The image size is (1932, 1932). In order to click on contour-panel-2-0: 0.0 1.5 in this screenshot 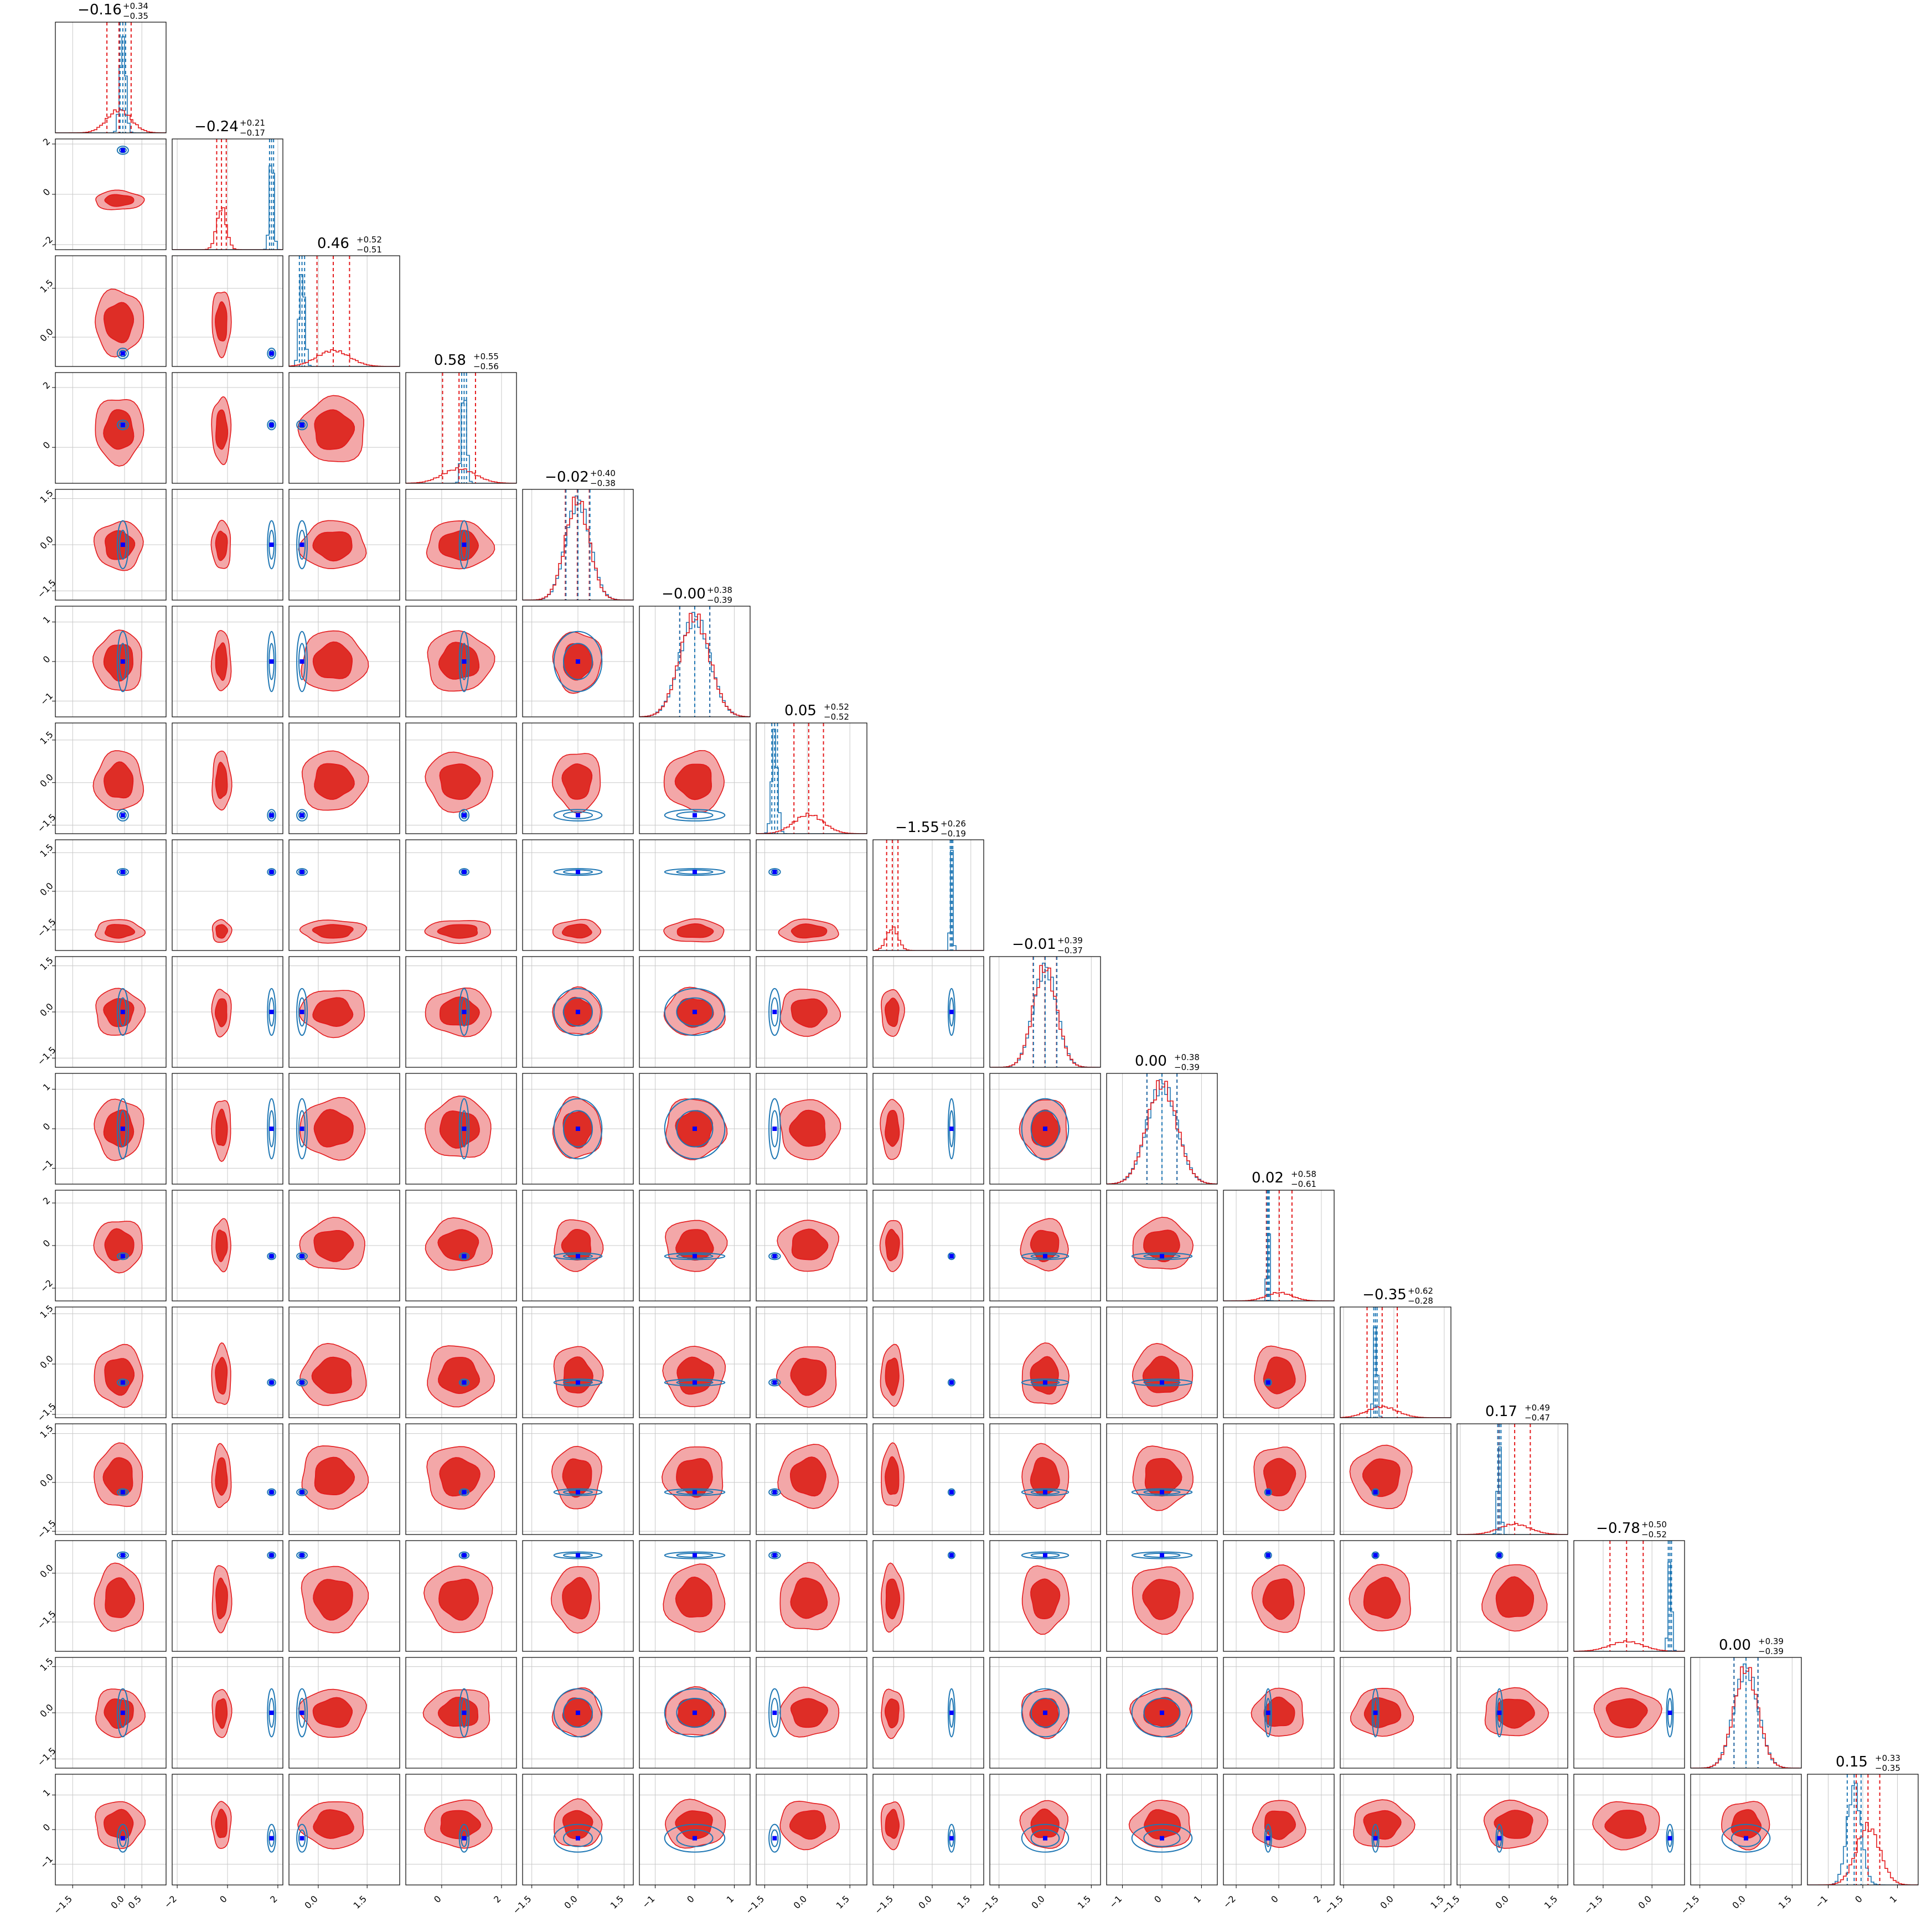, I will do `click(102, 311)`.